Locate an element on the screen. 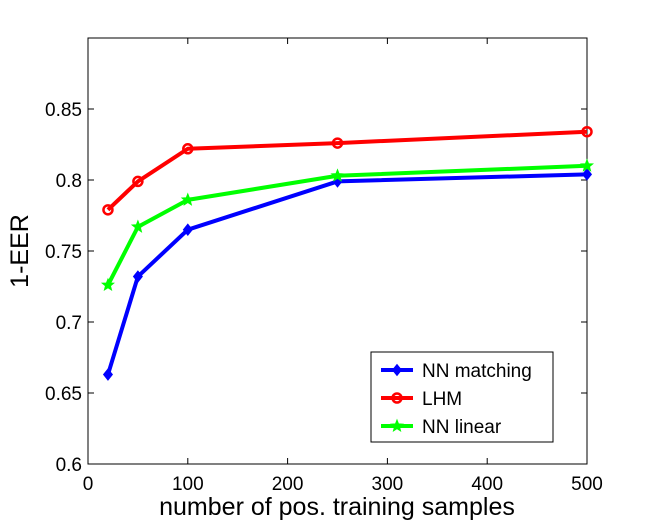 The height and width of the screenshot is (525, 649). legend-label-nn-matching: NN matching is located at coordinates (477, 371).